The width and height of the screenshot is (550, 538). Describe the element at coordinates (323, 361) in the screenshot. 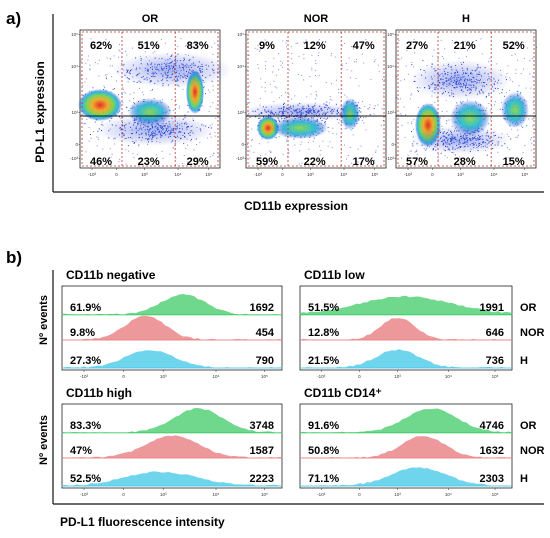

I see `histogram-percent: 21.5%` at that location.